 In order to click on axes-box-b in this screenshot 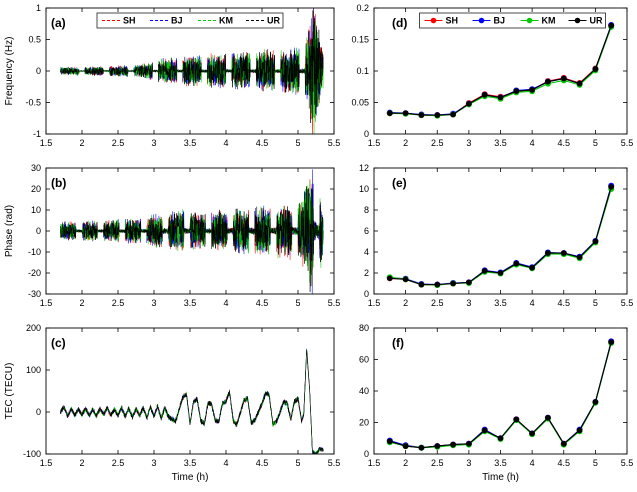, I will do `click(190, 231)`.